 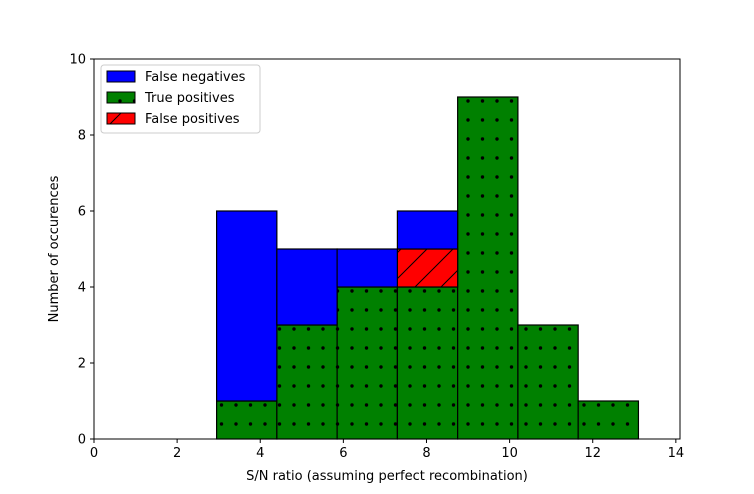 What do you see at coordinates (82, 440) in the screenshot?
I see `y-tick-label-0: 0` at bounding box center [82, 440].